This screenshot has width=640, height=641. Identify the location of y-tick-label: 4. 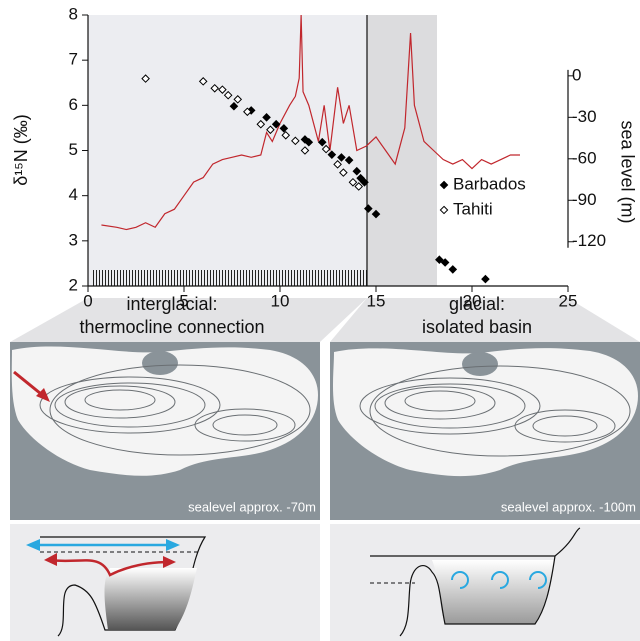
(73, 194).